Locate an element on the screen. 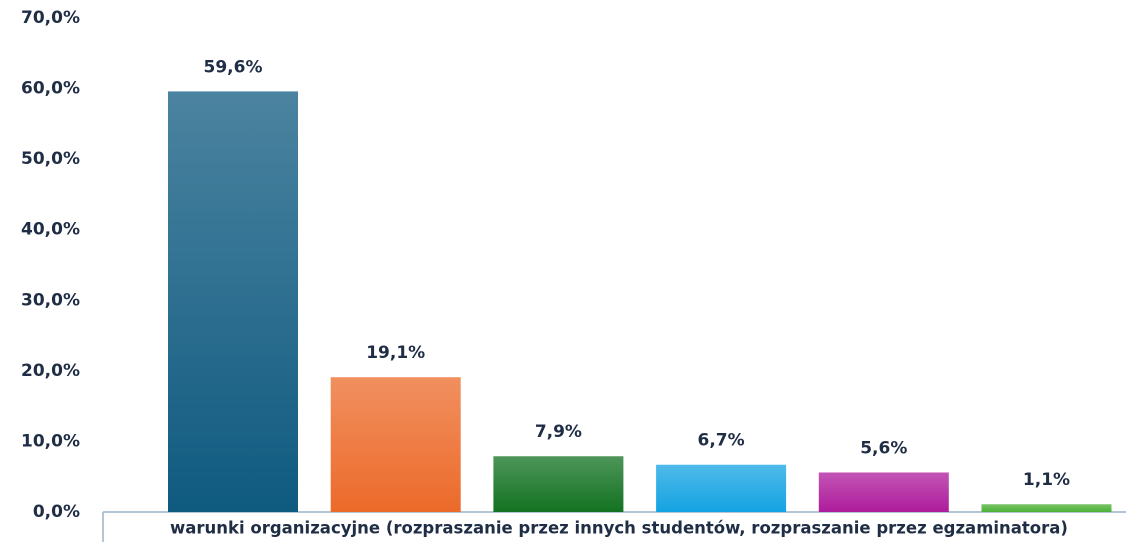  data-label: 5,6% is located at coordinates (883, 448).